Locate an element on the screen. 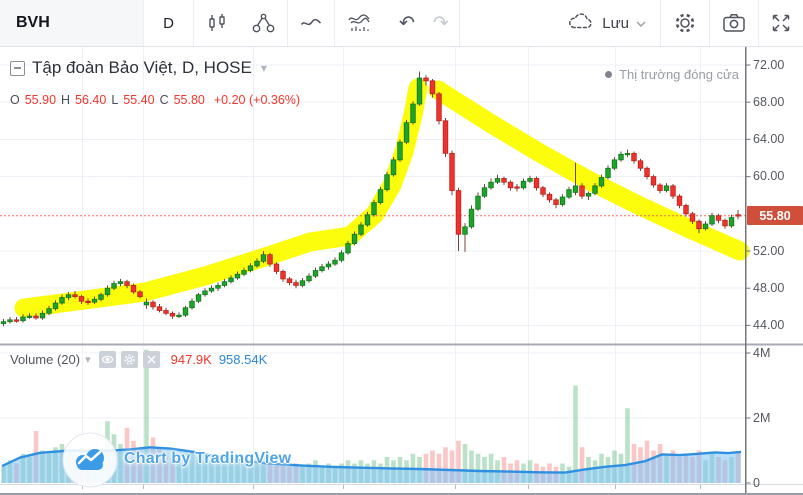  volume-label: Volume (20) is located at coordinates (45, 359).